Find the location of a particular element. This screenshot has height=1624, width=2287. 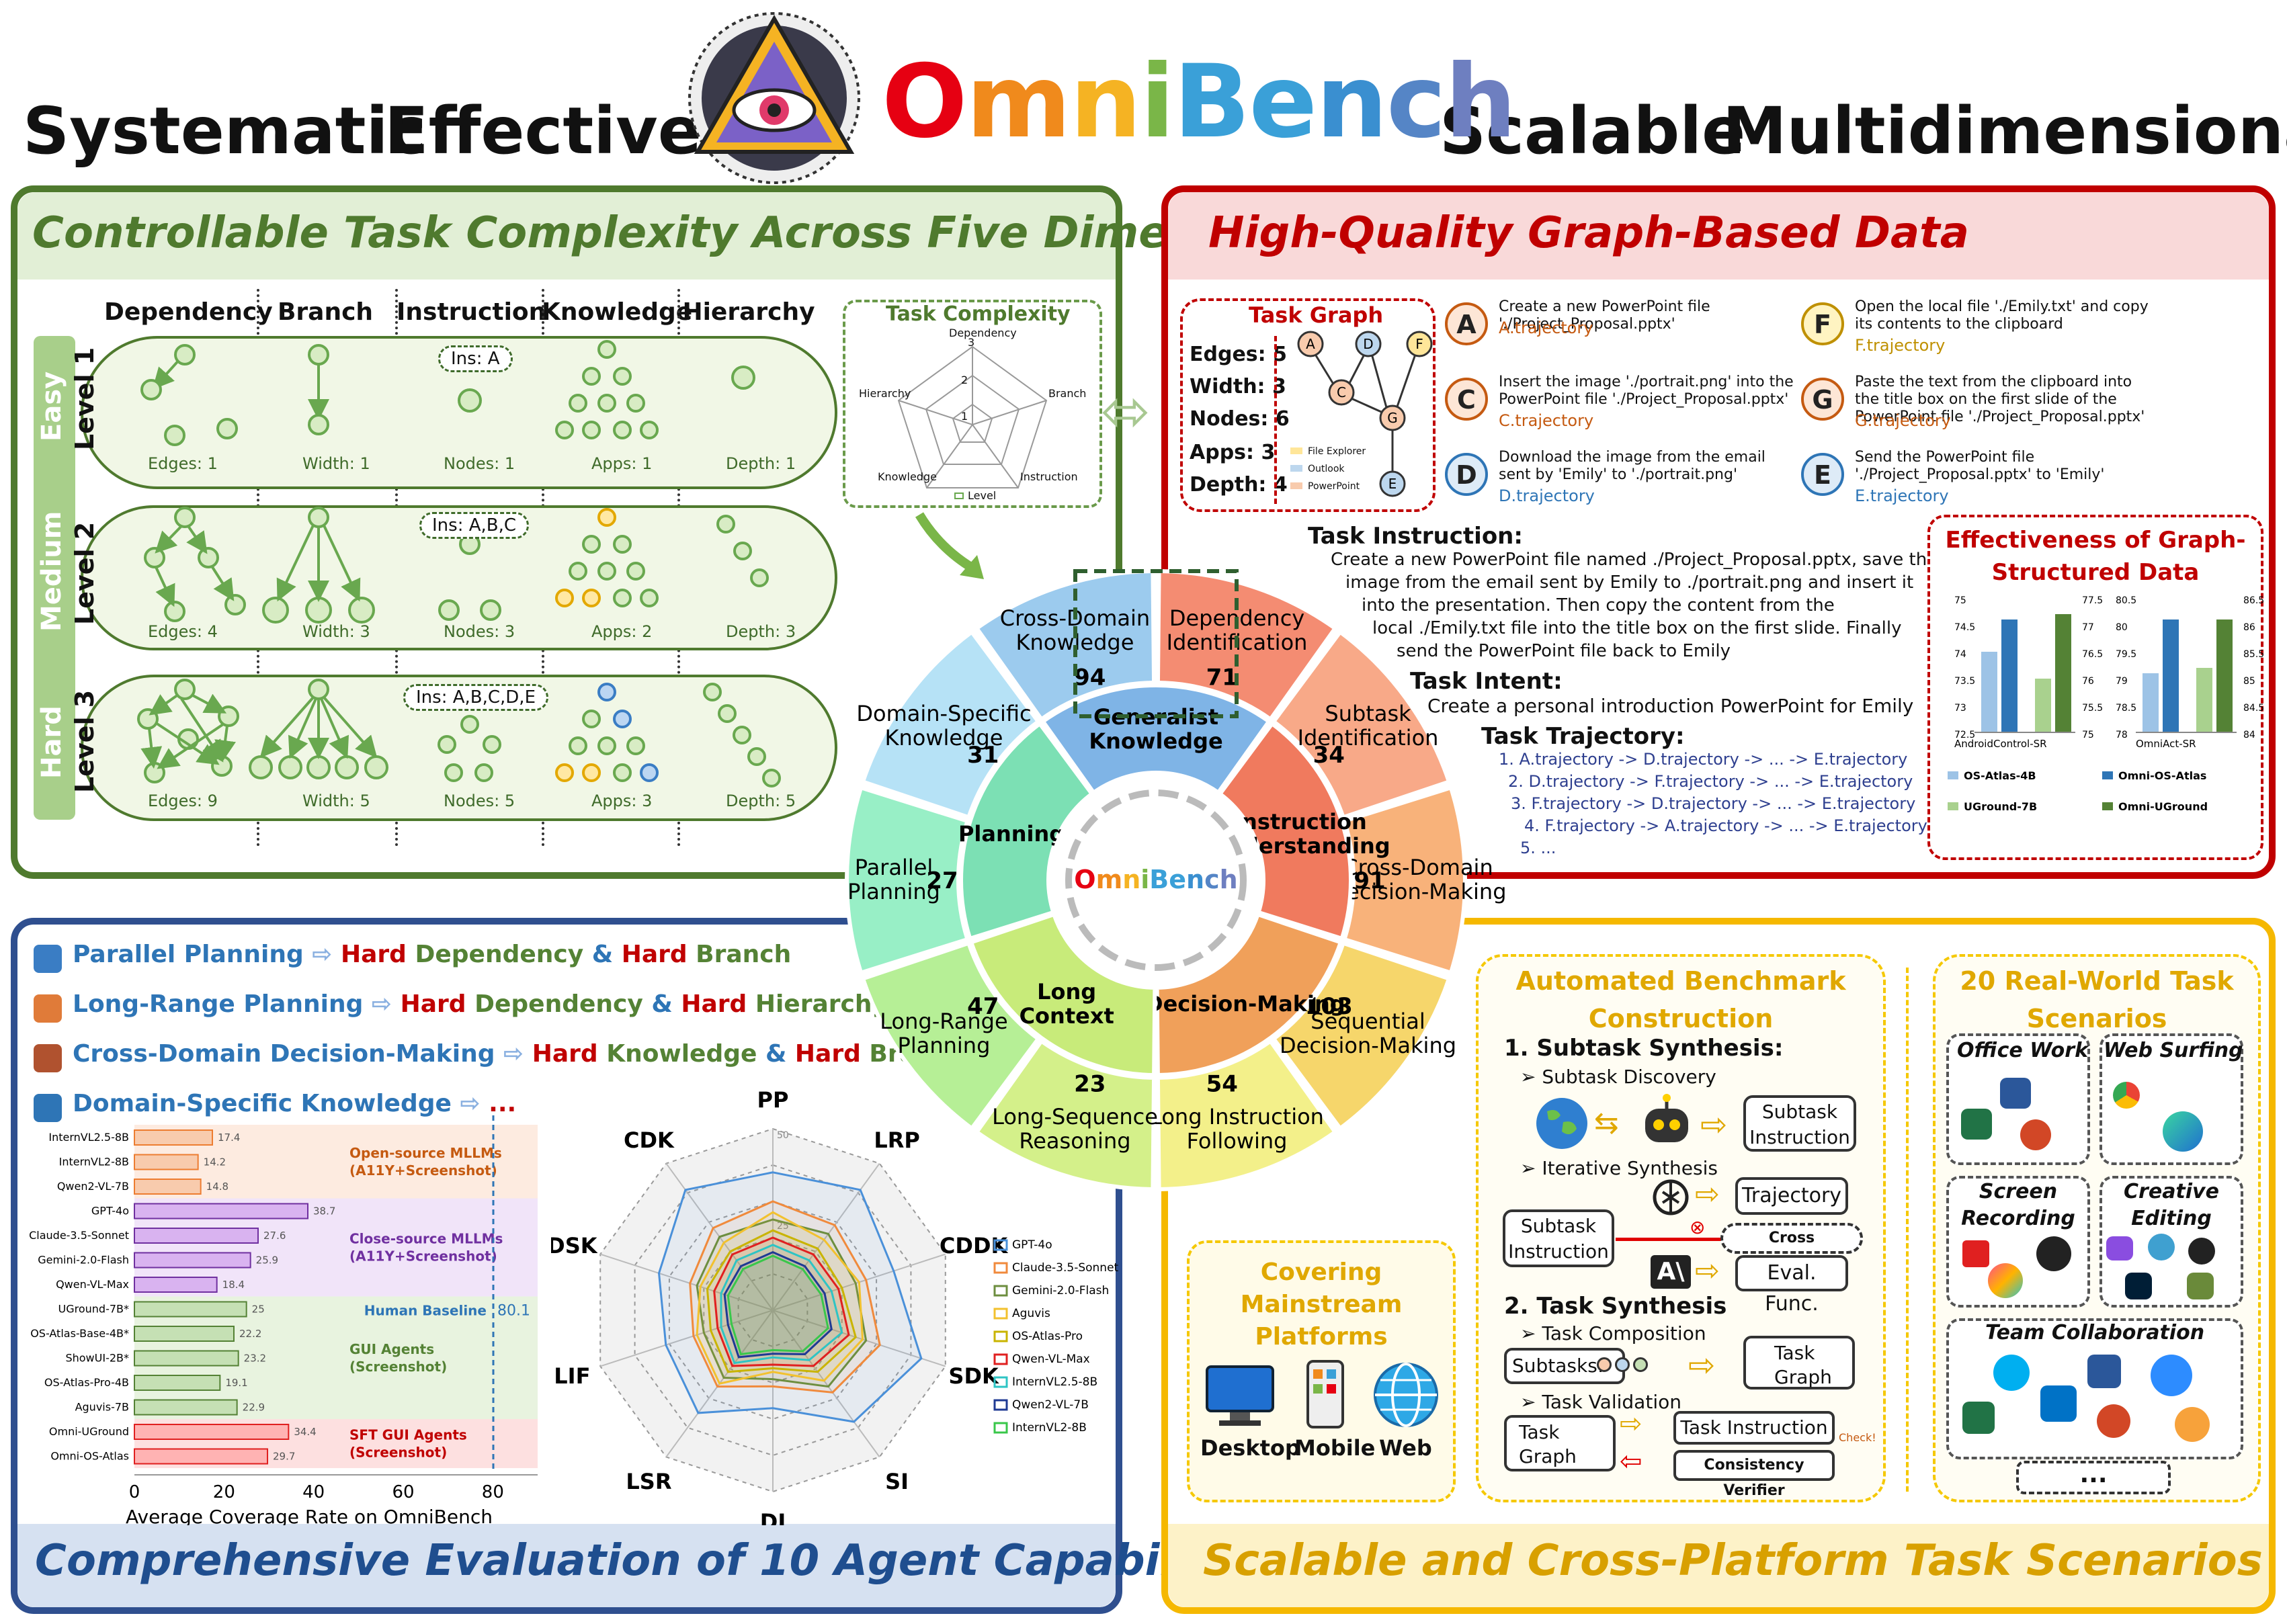

subtask-trajectory: A.trajectory is located at coordinates (1546, 327).